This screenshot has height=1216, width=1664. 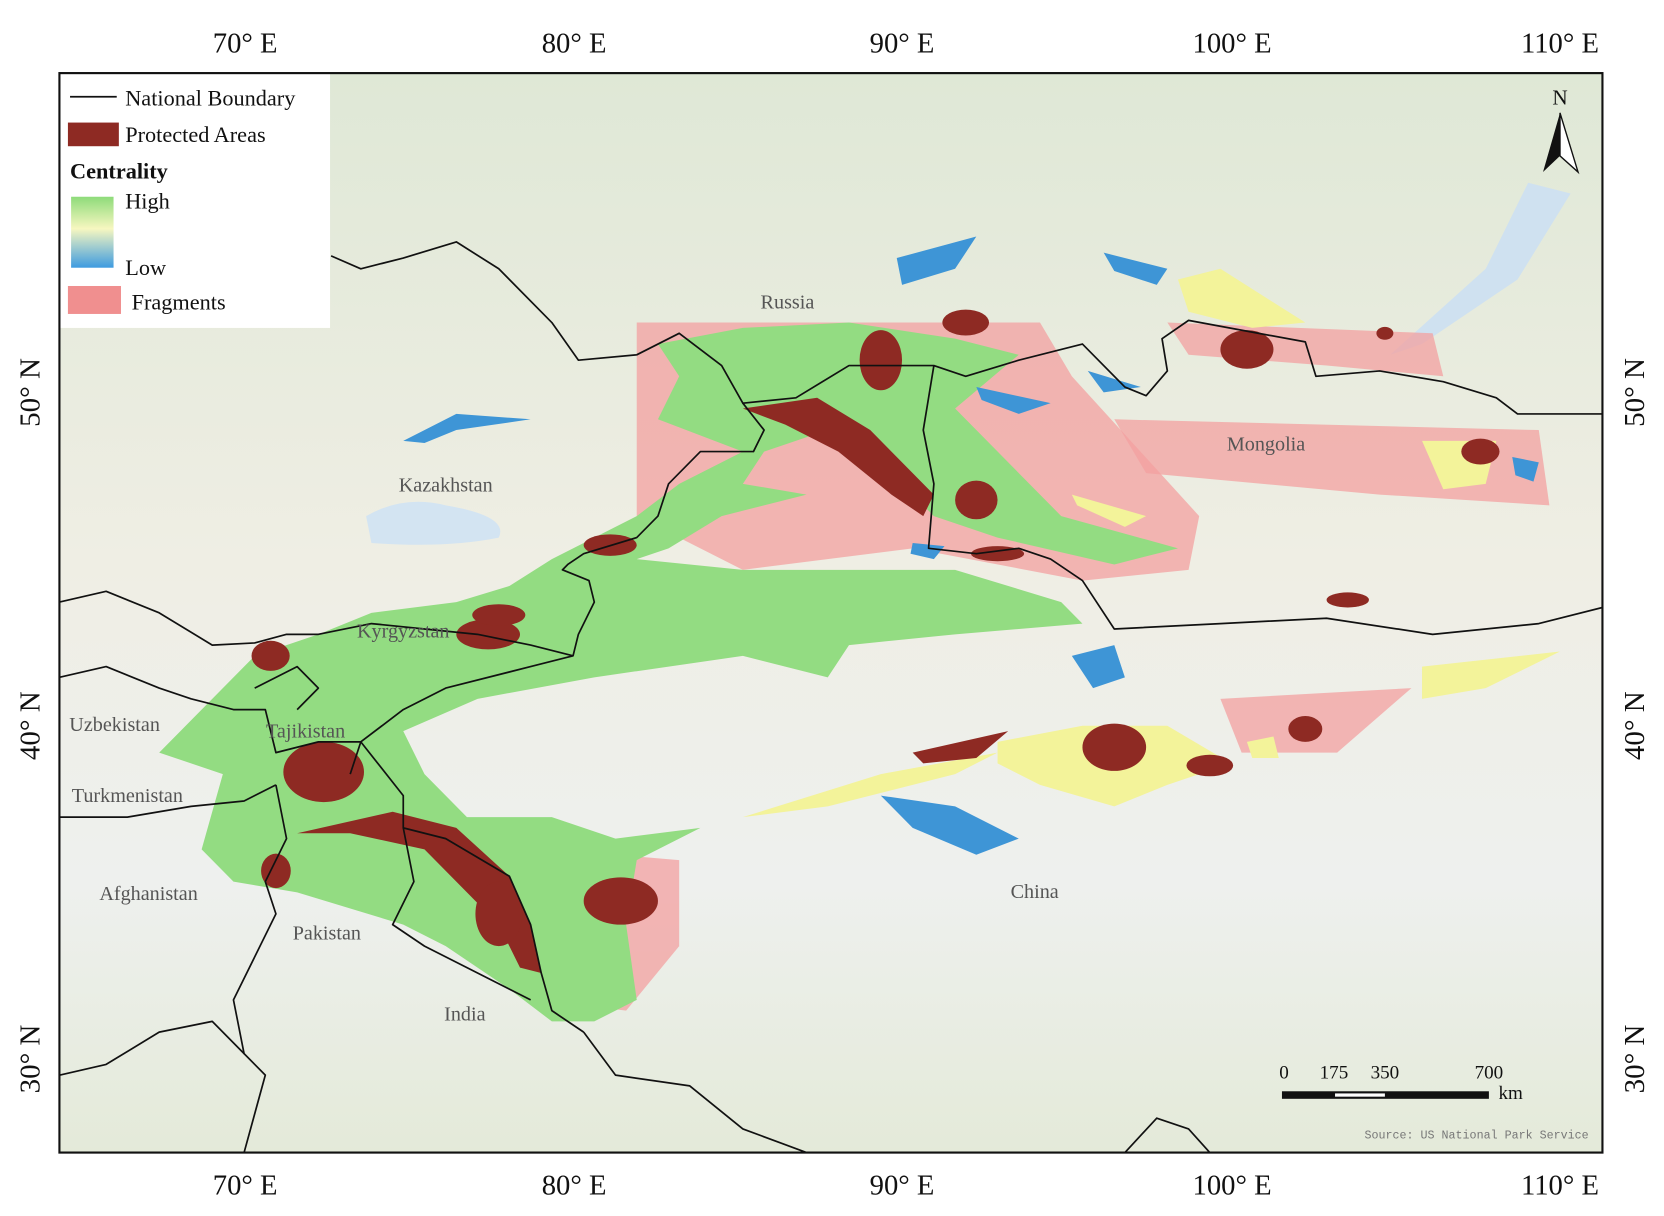 I want to click on north-label: N, so click(x=1559, y=97).